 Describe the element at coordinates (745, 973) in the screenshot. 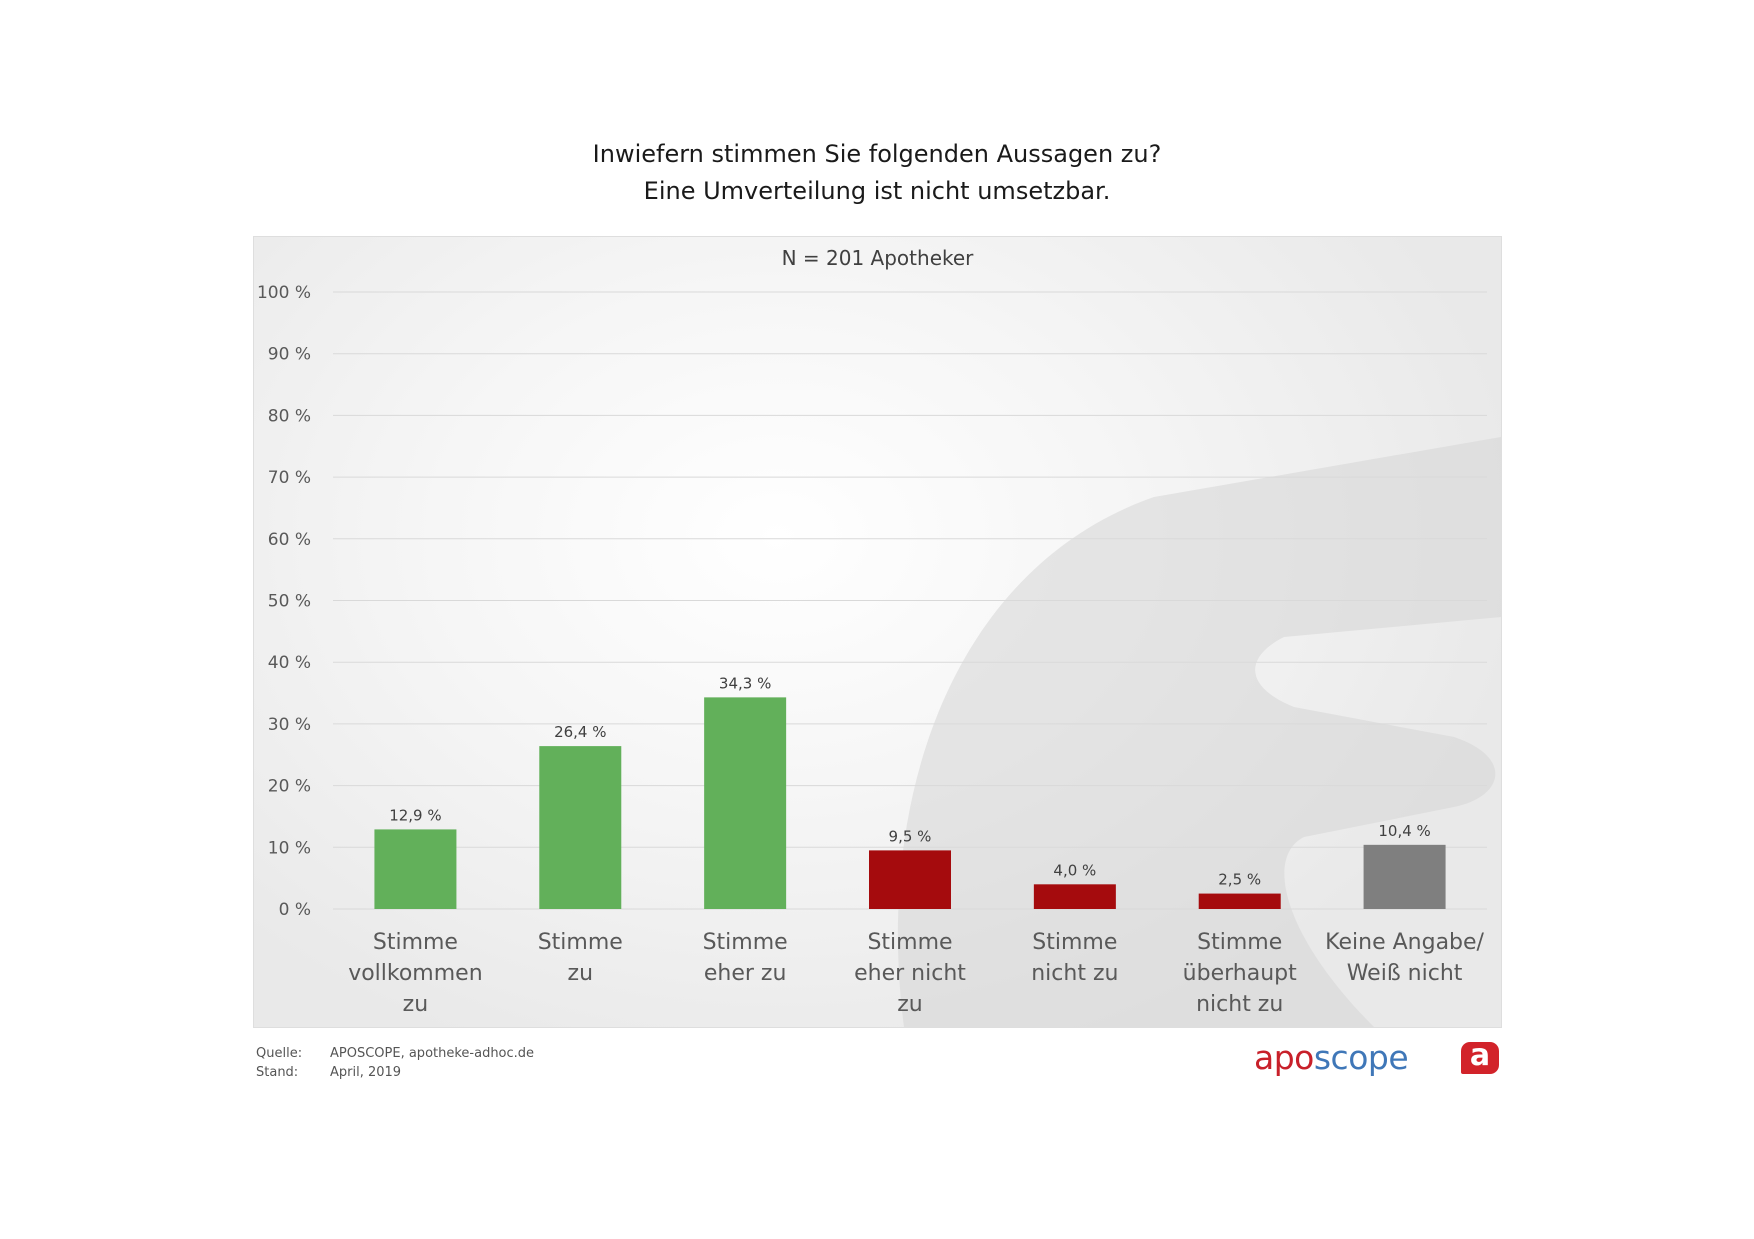

I see `x-tick-label: eher zu` at that location.